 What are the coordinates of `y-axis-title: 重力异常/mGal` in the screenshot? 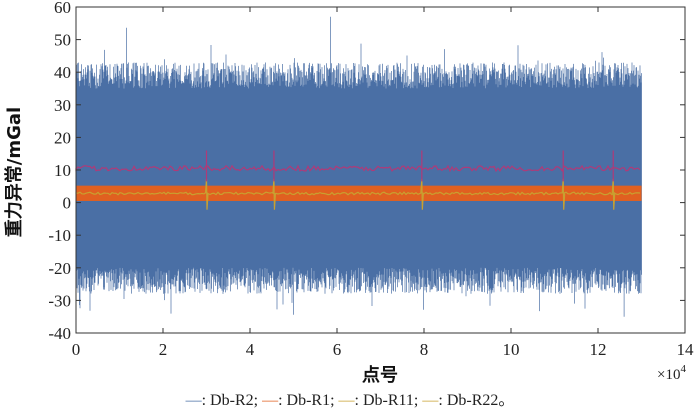 It's located at (14, 172).